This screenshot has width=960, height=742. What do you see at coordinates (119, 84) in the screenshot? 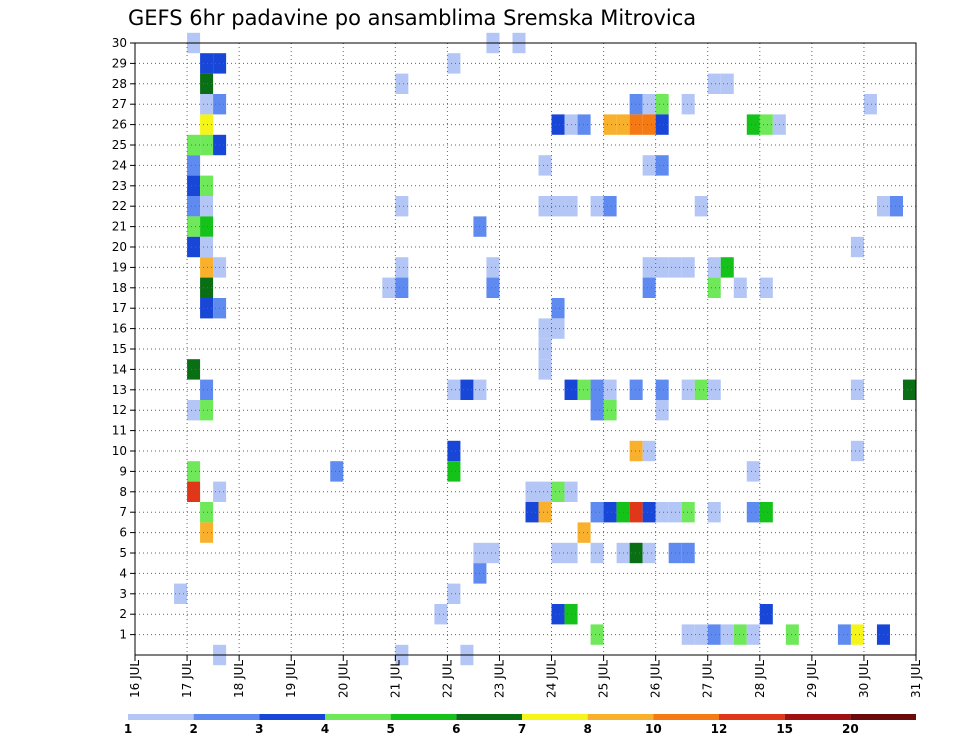
I see `y-tick-label: 28` at bounding box center [119, 84].